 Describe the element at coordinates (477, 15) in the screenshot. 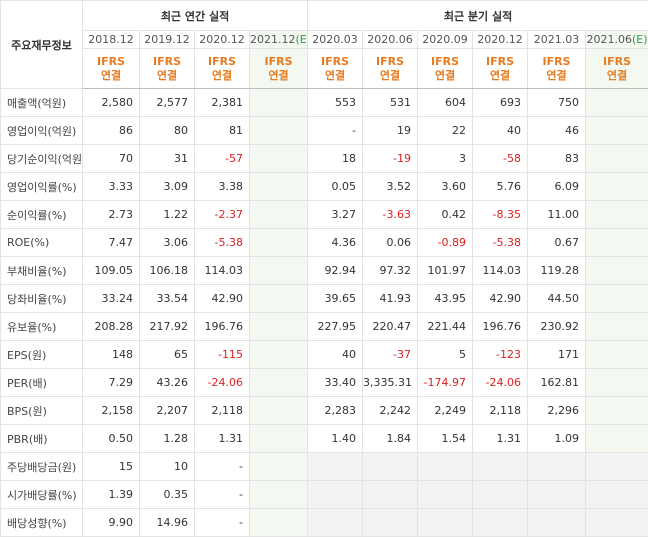

I see `group-header: 최근 분기 실적` at that location.